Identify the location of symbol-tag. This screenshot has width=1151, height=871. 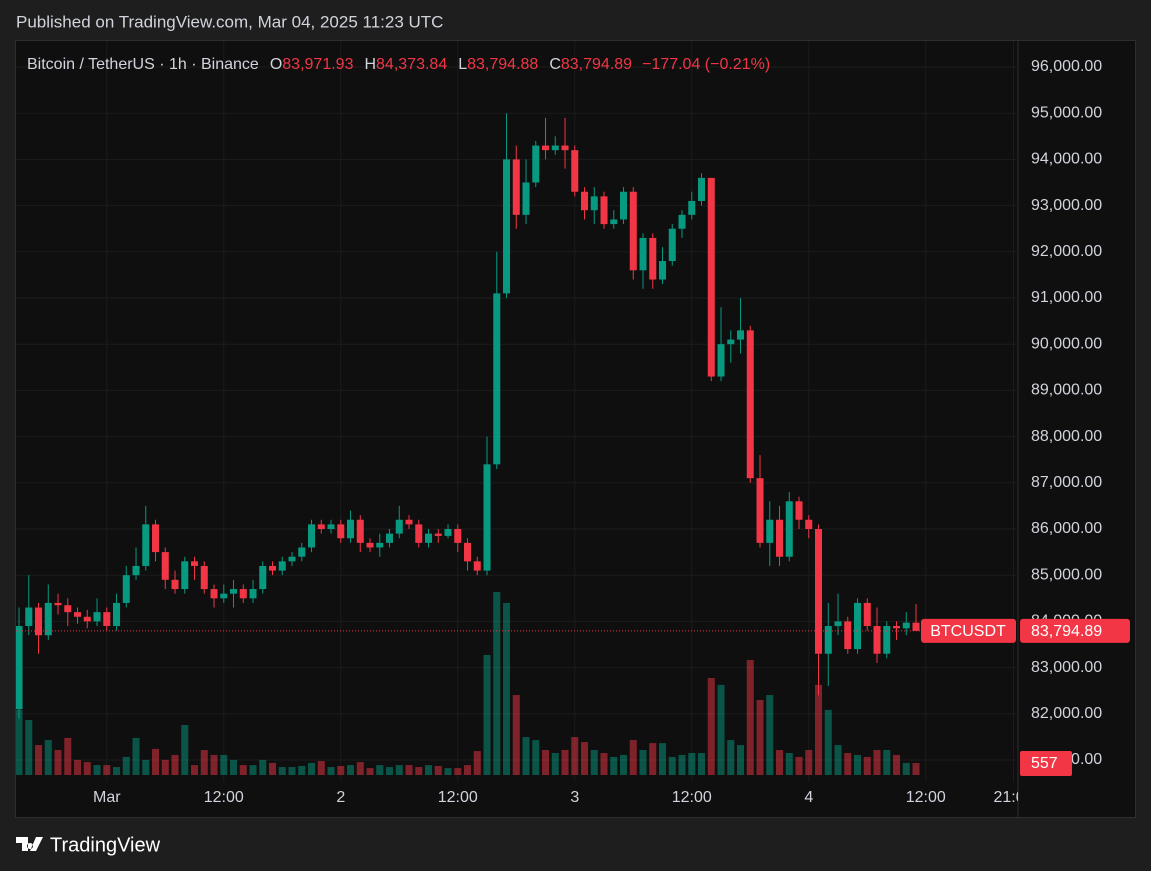
(968, 630).